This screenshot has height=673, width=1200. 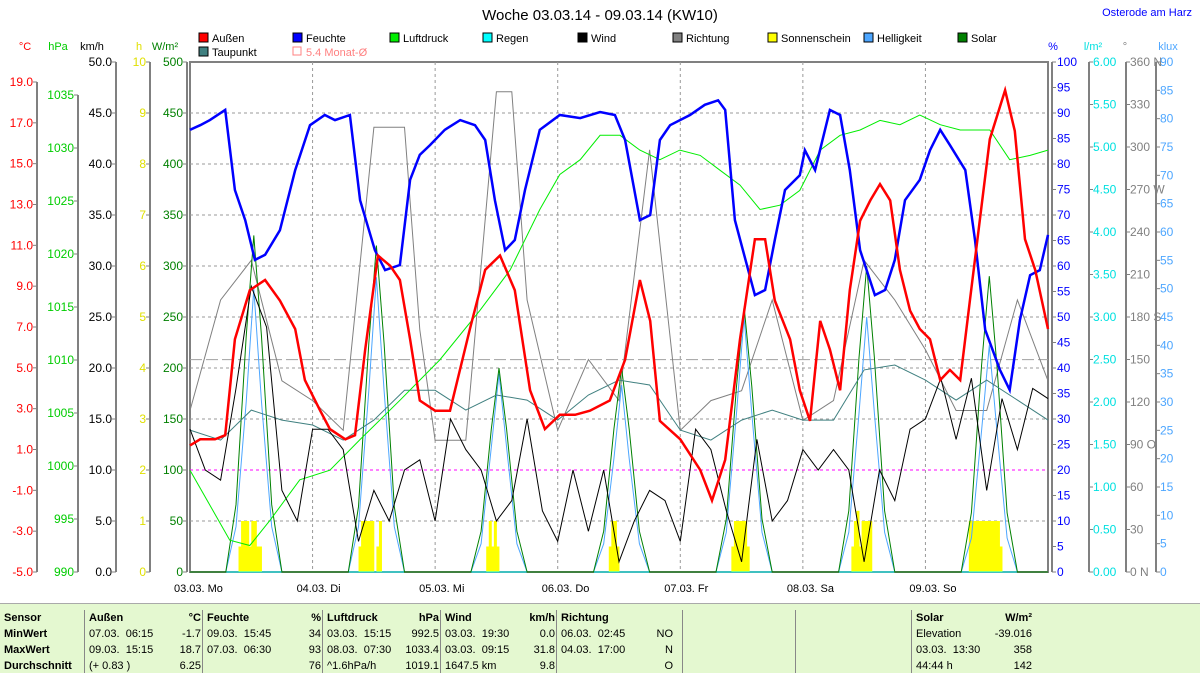 I want to click on axis-unit-deg: °, so click(x=1125, y=47).